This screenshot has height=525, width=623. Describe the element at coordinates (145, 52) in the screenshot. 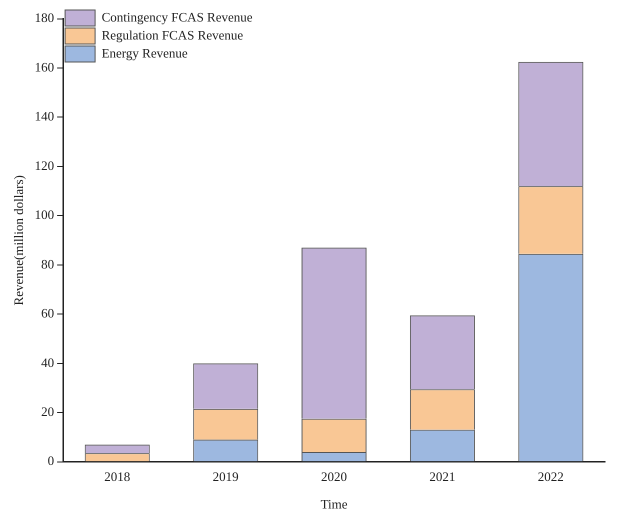

I see `legend-label: Energy Revenue` at that location.